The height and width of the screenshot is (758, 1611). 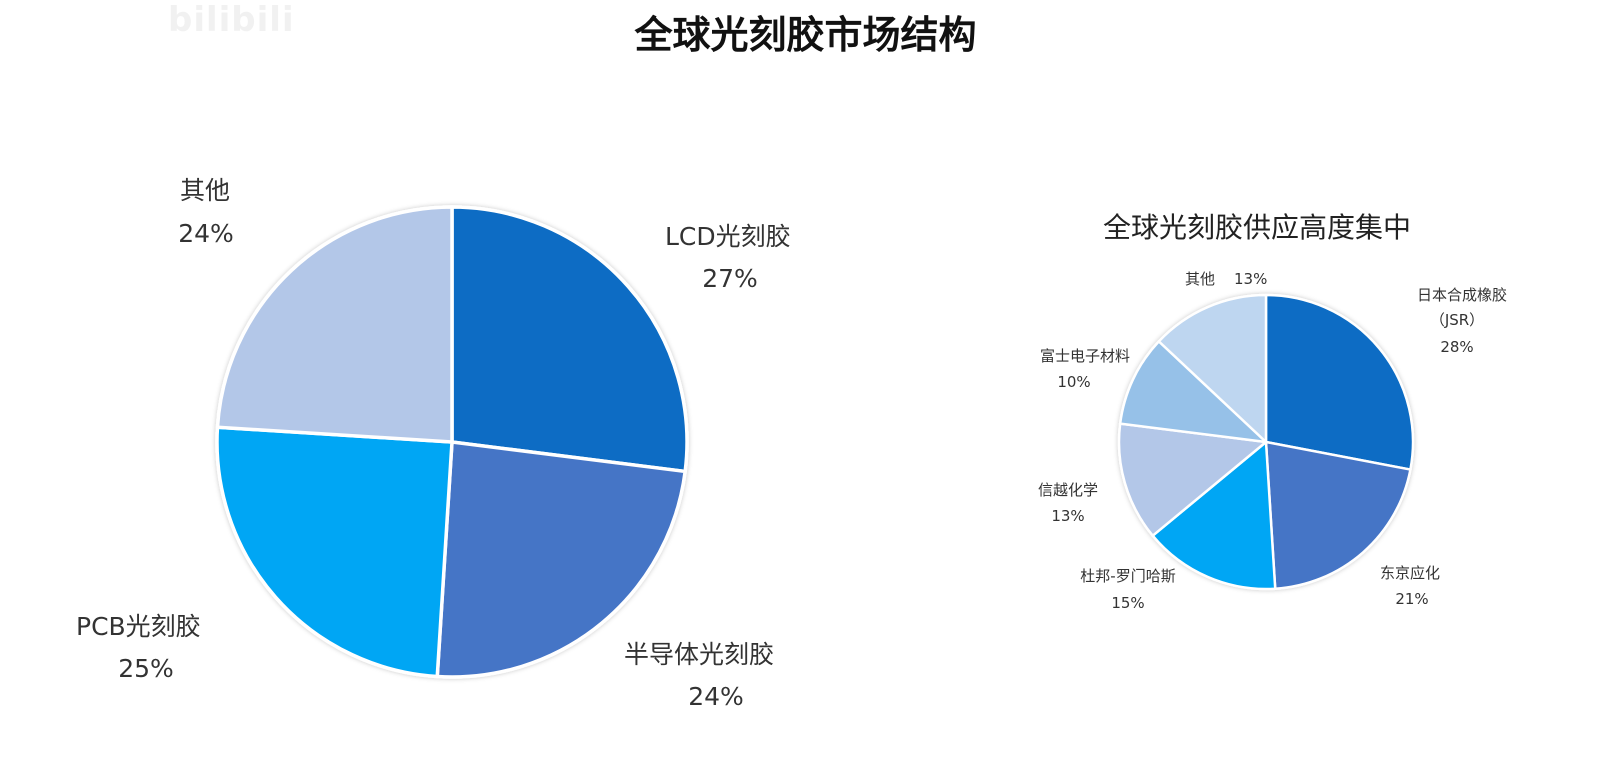 What do you see at coordinates (1411, 599) in the screenshot?
I see `slice-percent-label: 21%` at bounding box center [1411, 599].